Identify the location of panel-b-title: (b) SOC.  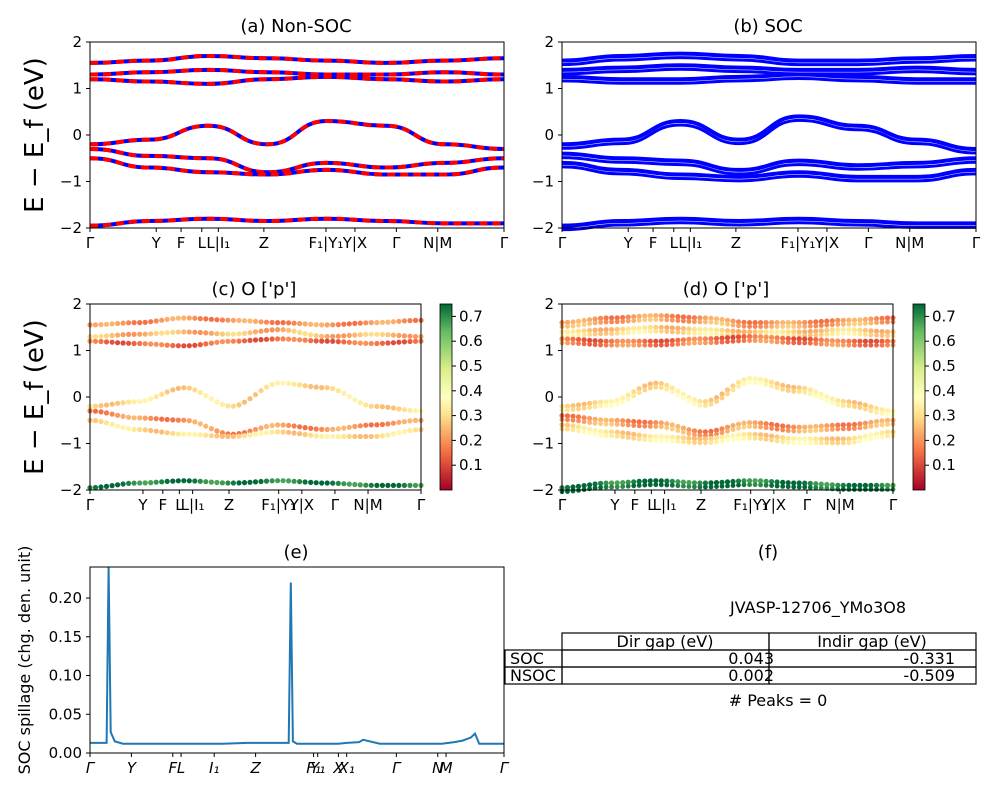
(767, 26).